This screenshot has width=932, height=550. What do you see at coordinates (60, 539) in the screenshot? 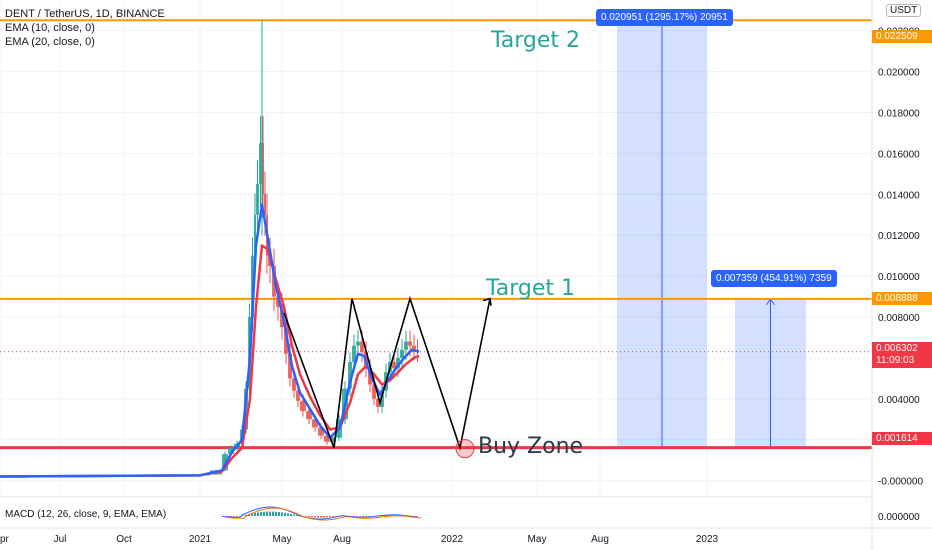
I see `x-tick-label: Jul` at bounding box center [60, 539].